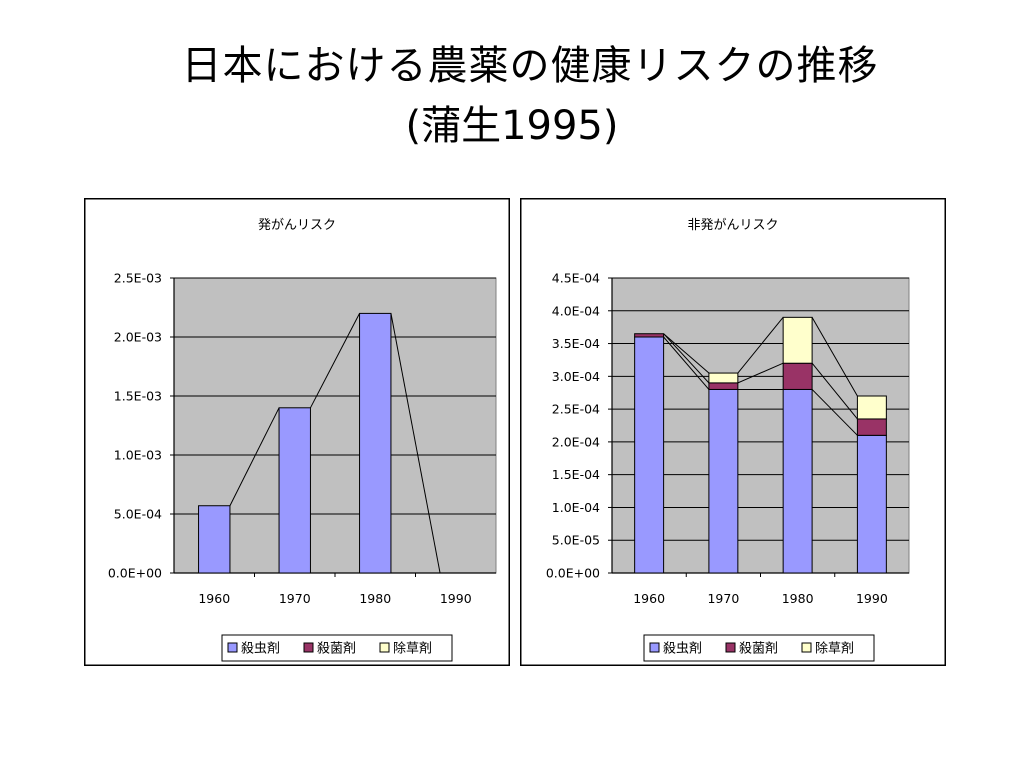  I want to click on y-tick-label: 4.5E-04, so click(576, 278).